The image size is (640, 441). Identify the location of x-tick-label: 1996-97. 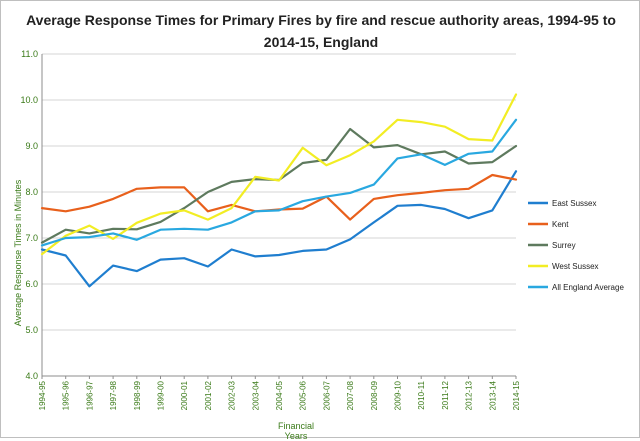
(89, 395).